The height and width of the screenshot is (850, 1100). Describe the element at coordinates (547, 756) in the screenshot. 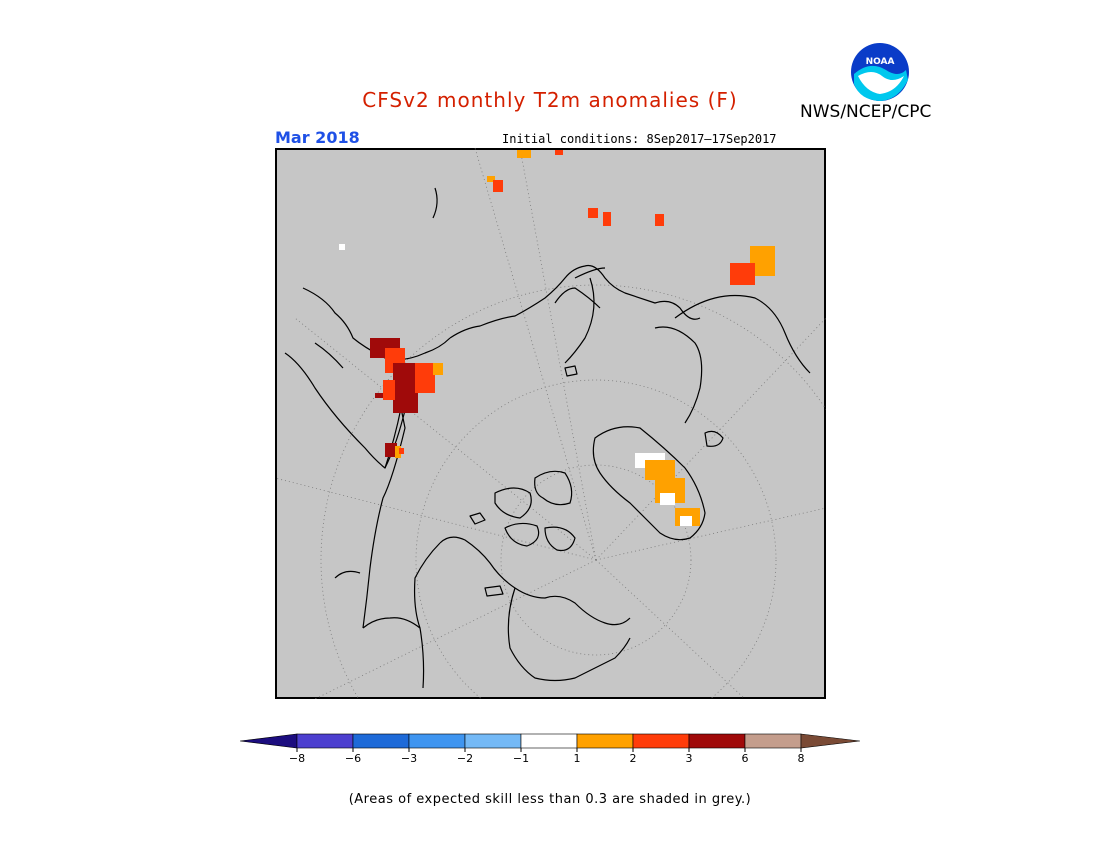

I see `colorbar-ticks: −8 −6 −3 −2 −1 1 2 3 6 8` at that location.